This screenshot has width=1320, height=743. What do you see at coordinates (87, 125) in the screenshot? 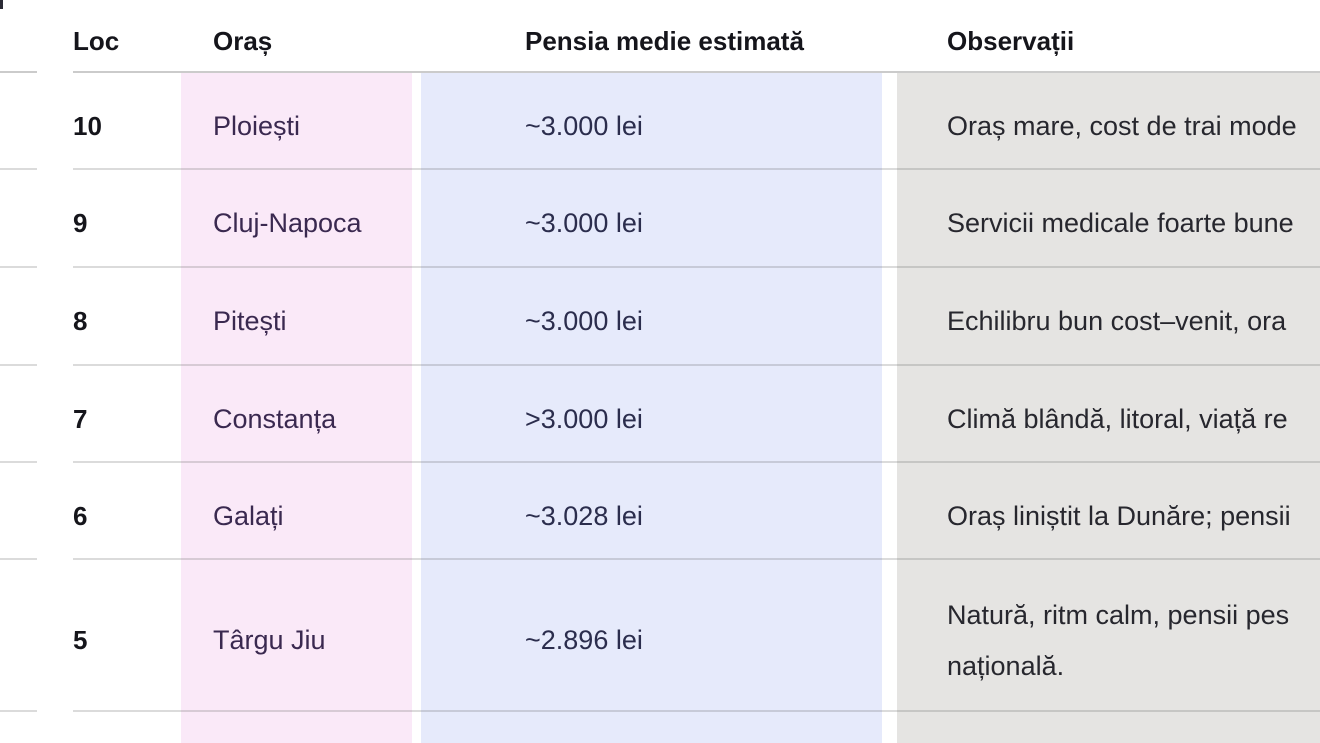
I see `cell-loc: 10` at bounding box center [87, 125].